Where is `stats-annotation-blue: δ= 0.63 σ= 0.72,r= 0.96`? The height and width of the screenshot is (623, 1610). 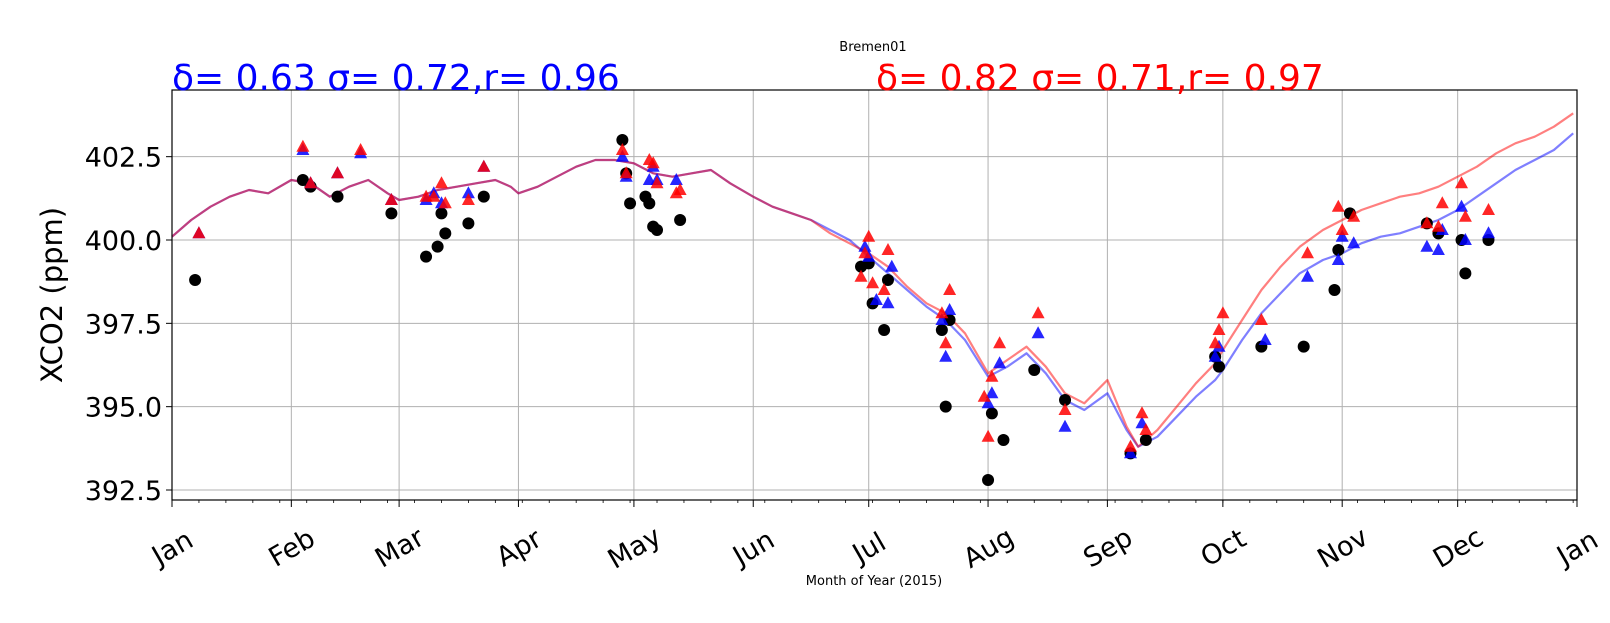
stats-annotation-blue: δ= 0.63 σ= 0.72,r= 0.96 is located at coordinates (396, 78).